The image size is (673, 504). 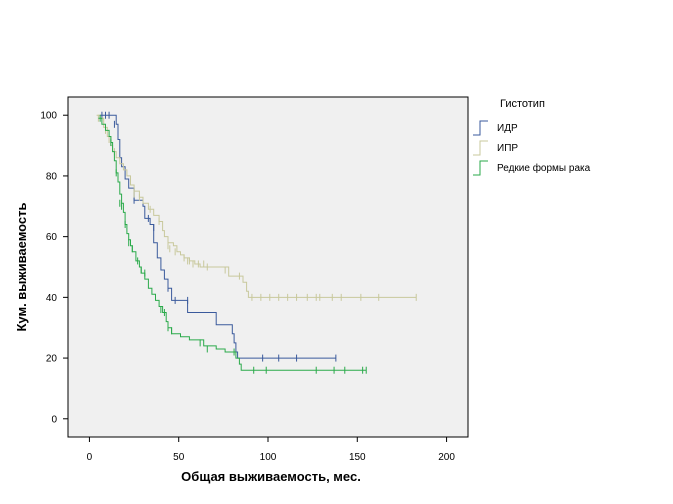 What do you see at coordinates (52, 237) in the screenshot?
I see `y-tick-label: 60` at bounding box center [52, 237].